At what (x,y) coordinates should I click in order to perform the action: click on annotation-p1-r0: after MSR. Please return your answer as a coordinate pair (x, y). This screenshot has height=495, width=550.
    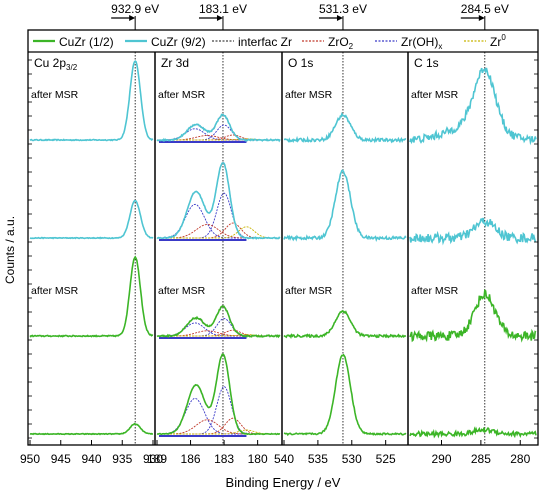
    Looking at the image, I should click on (182, 95).